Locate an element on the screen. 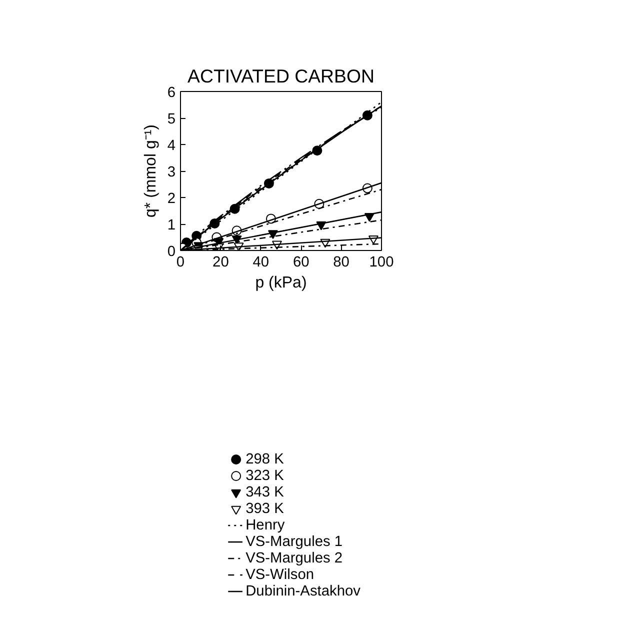  x-tick-label: 40 is located at coordinates (261, 262).